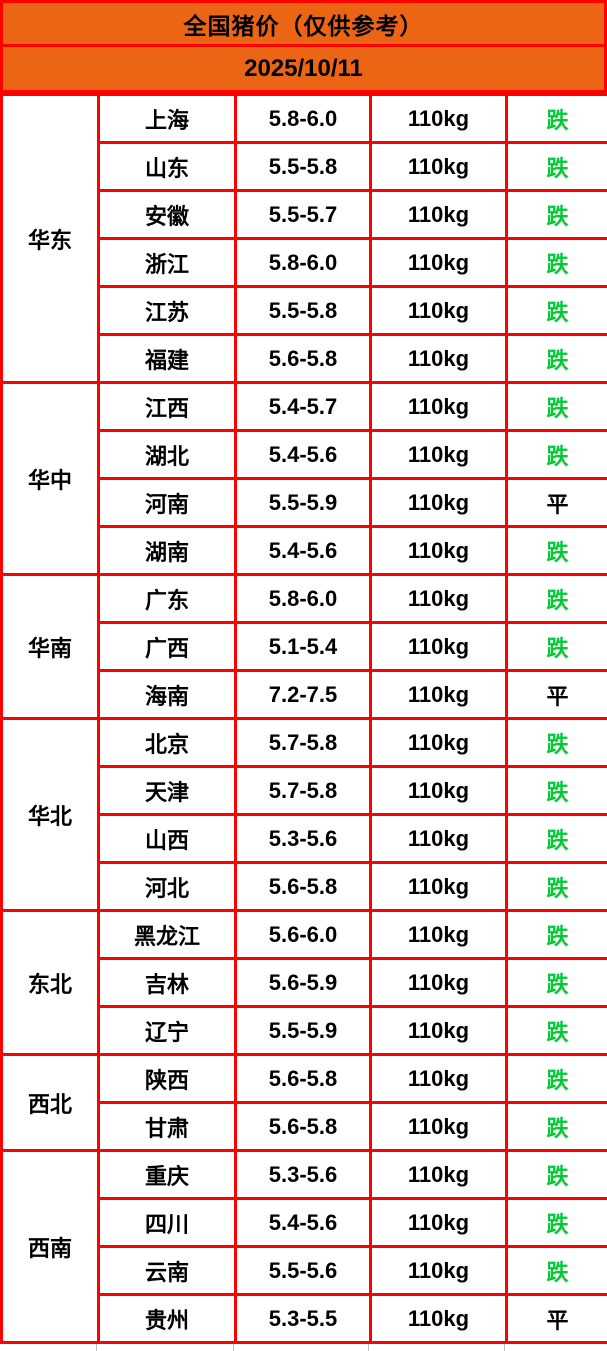 This screenshot has width=607, height=1351. What do you see at coordinates (303, 983) in the screenshot?
I see `price-cell: 5.6-5.9` at bounding box center [303, 983].